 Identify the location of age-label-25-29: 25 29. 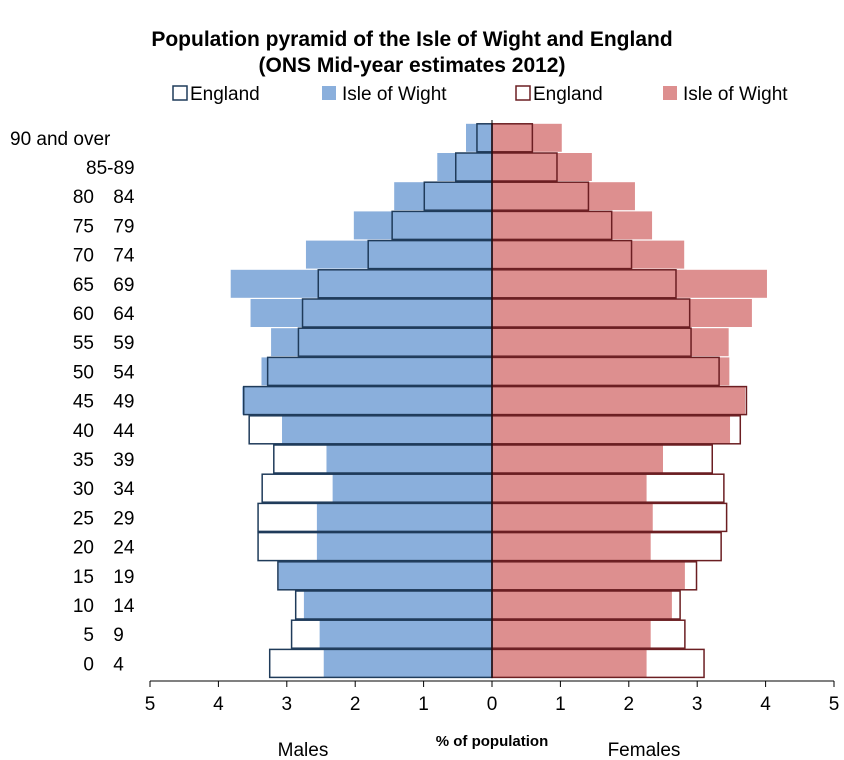
(104, 518).